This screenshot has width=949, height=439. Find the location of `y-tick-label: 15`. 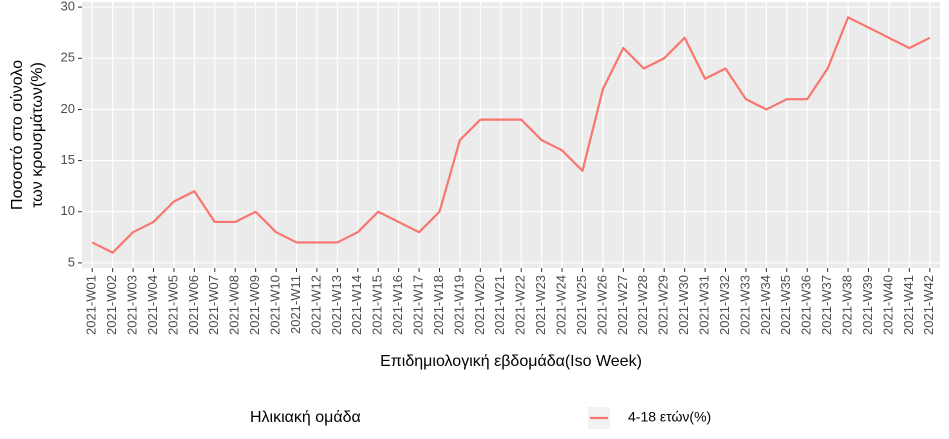

y-tick-label: 15 is located at coordinates (68, 159).